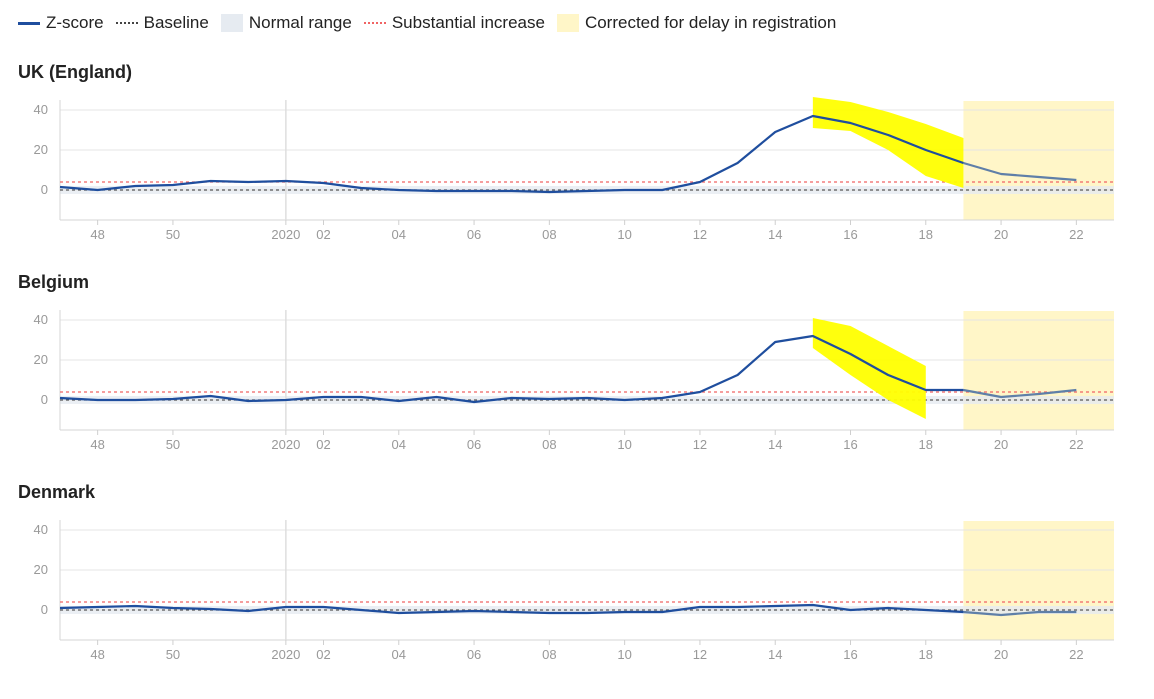 The image size is (1154, 699). I want to click on legend-label: Corrected for delay in registration, so click(710, 22).